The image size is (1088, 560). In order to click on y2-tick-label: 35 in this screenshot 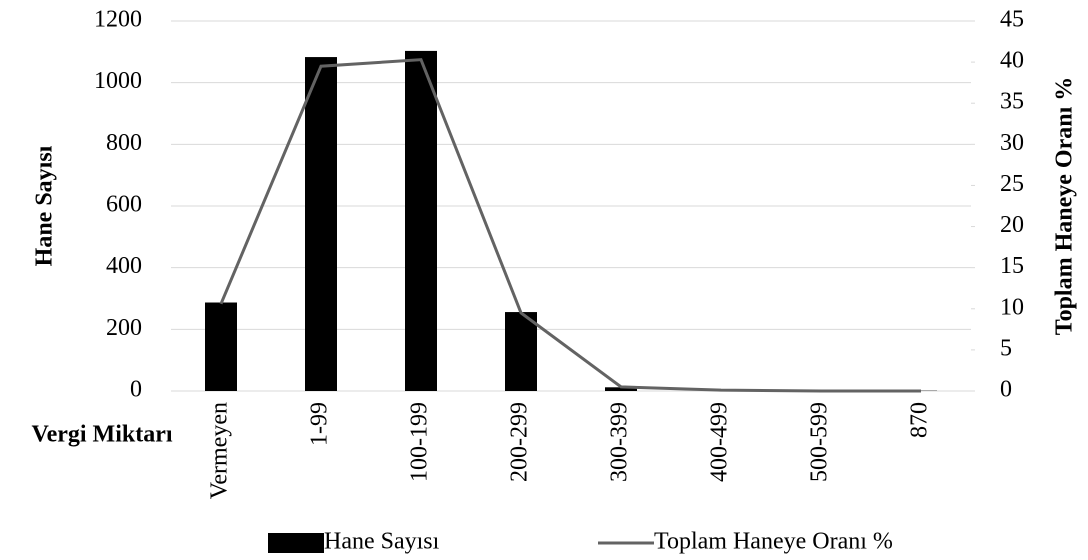, I will do `click(1012, 102)`.